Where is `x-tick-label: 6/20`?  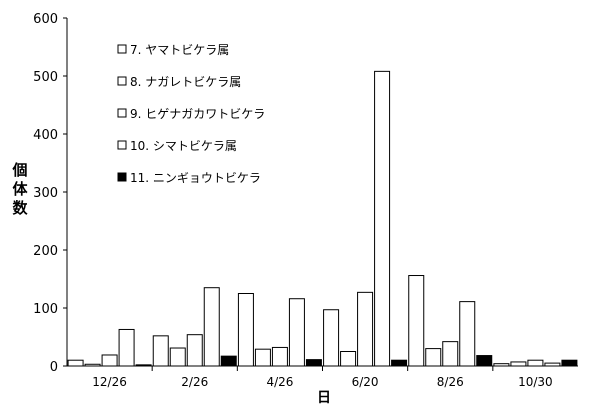
x-tick-label: 6/20 is located at coordinates (365, 382).